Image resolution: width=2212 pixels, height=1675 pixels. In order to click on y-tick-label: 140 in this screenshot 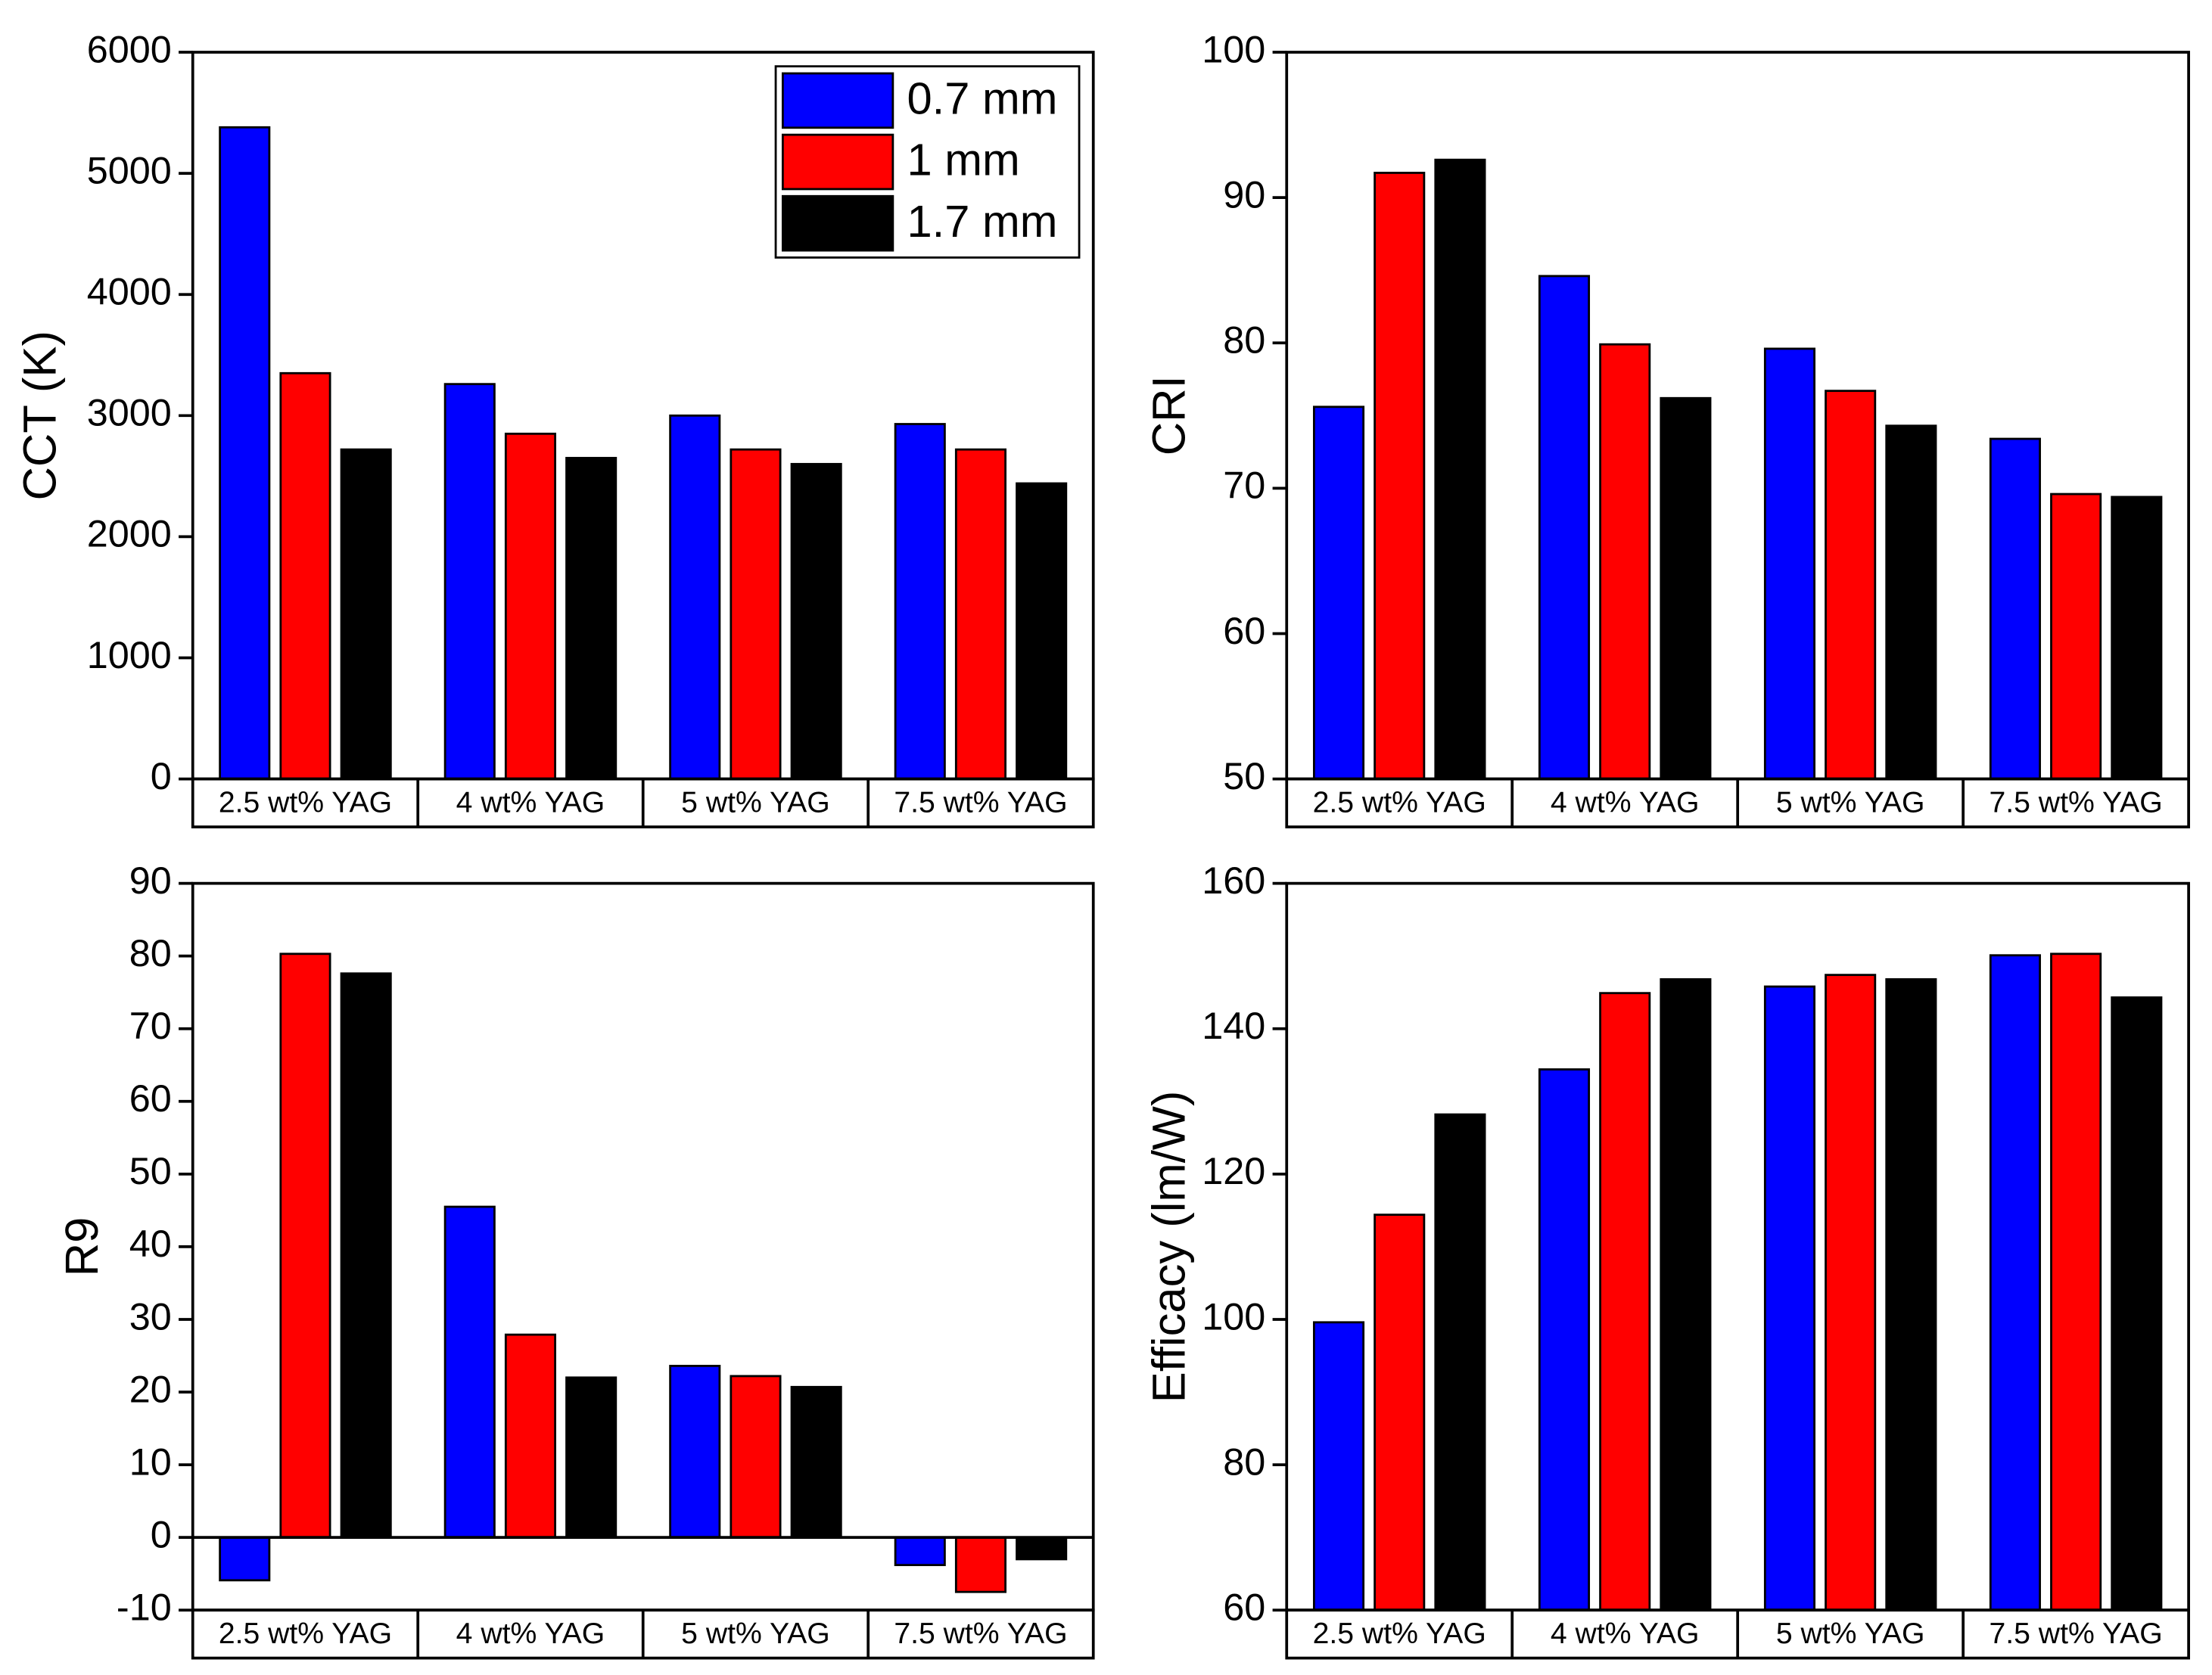, I will do `click(1233, 1025)`.